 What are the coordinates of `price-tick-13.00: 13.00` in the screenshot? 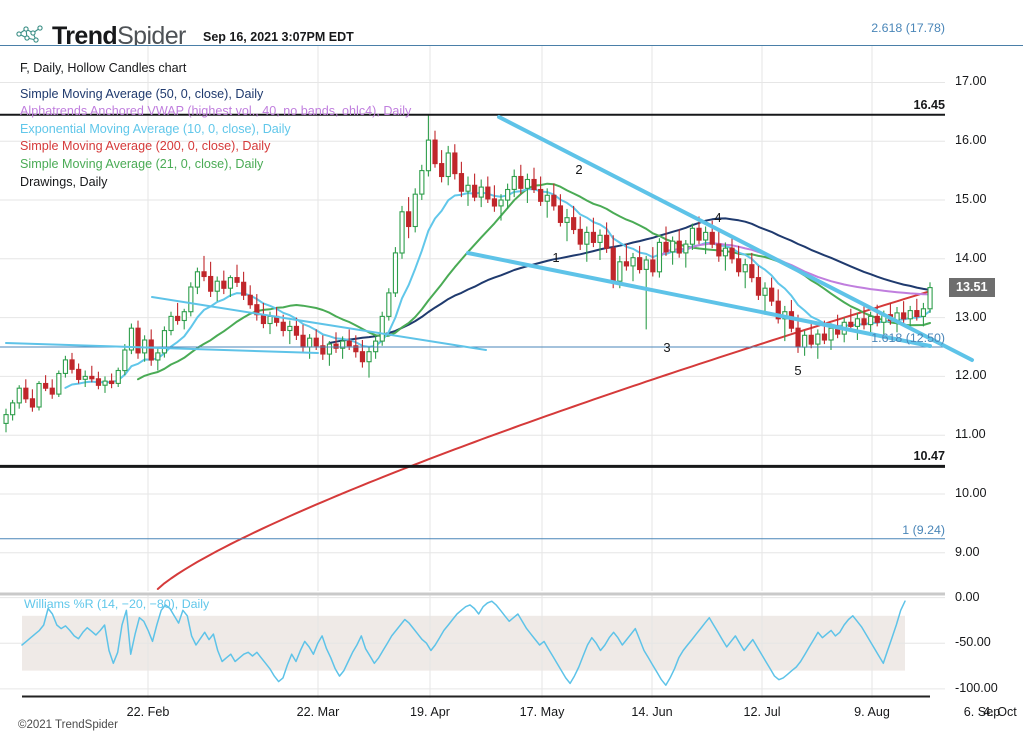 It's located at (971, 316).